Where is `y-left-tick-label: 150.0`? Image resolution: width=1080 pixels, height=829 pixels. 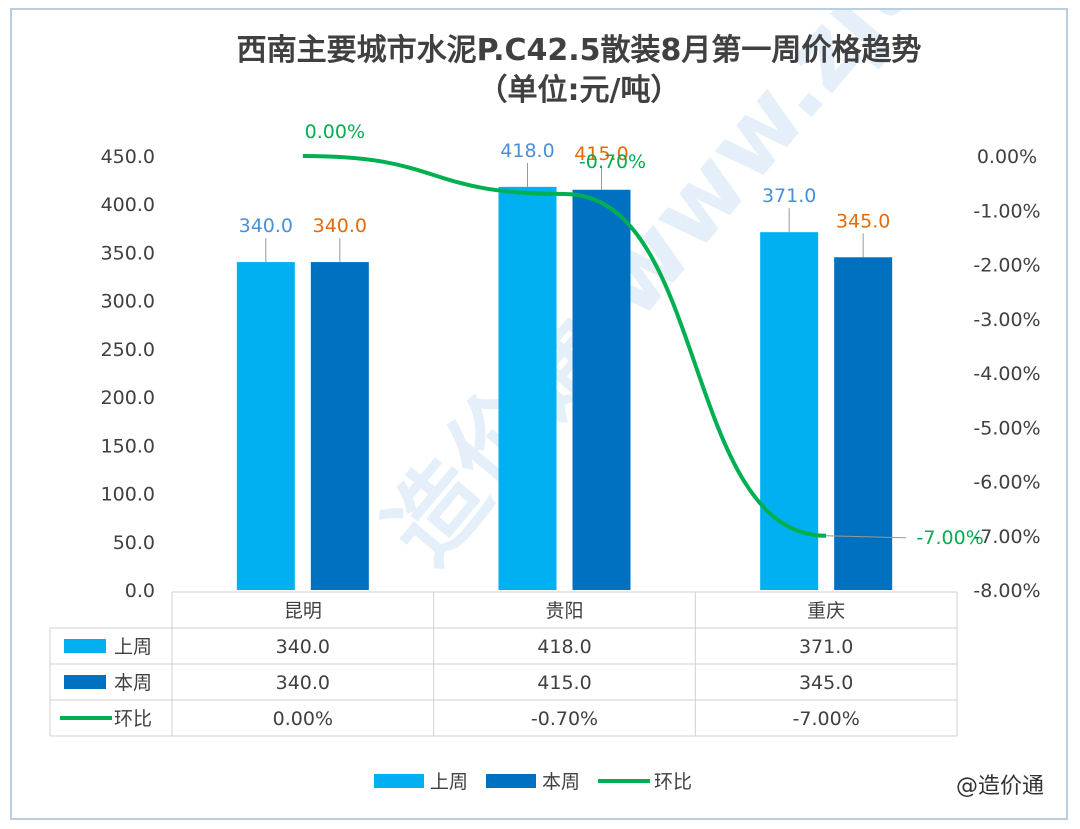 y-left-tick-label: 150.0 is located at coordinates (128, 446).